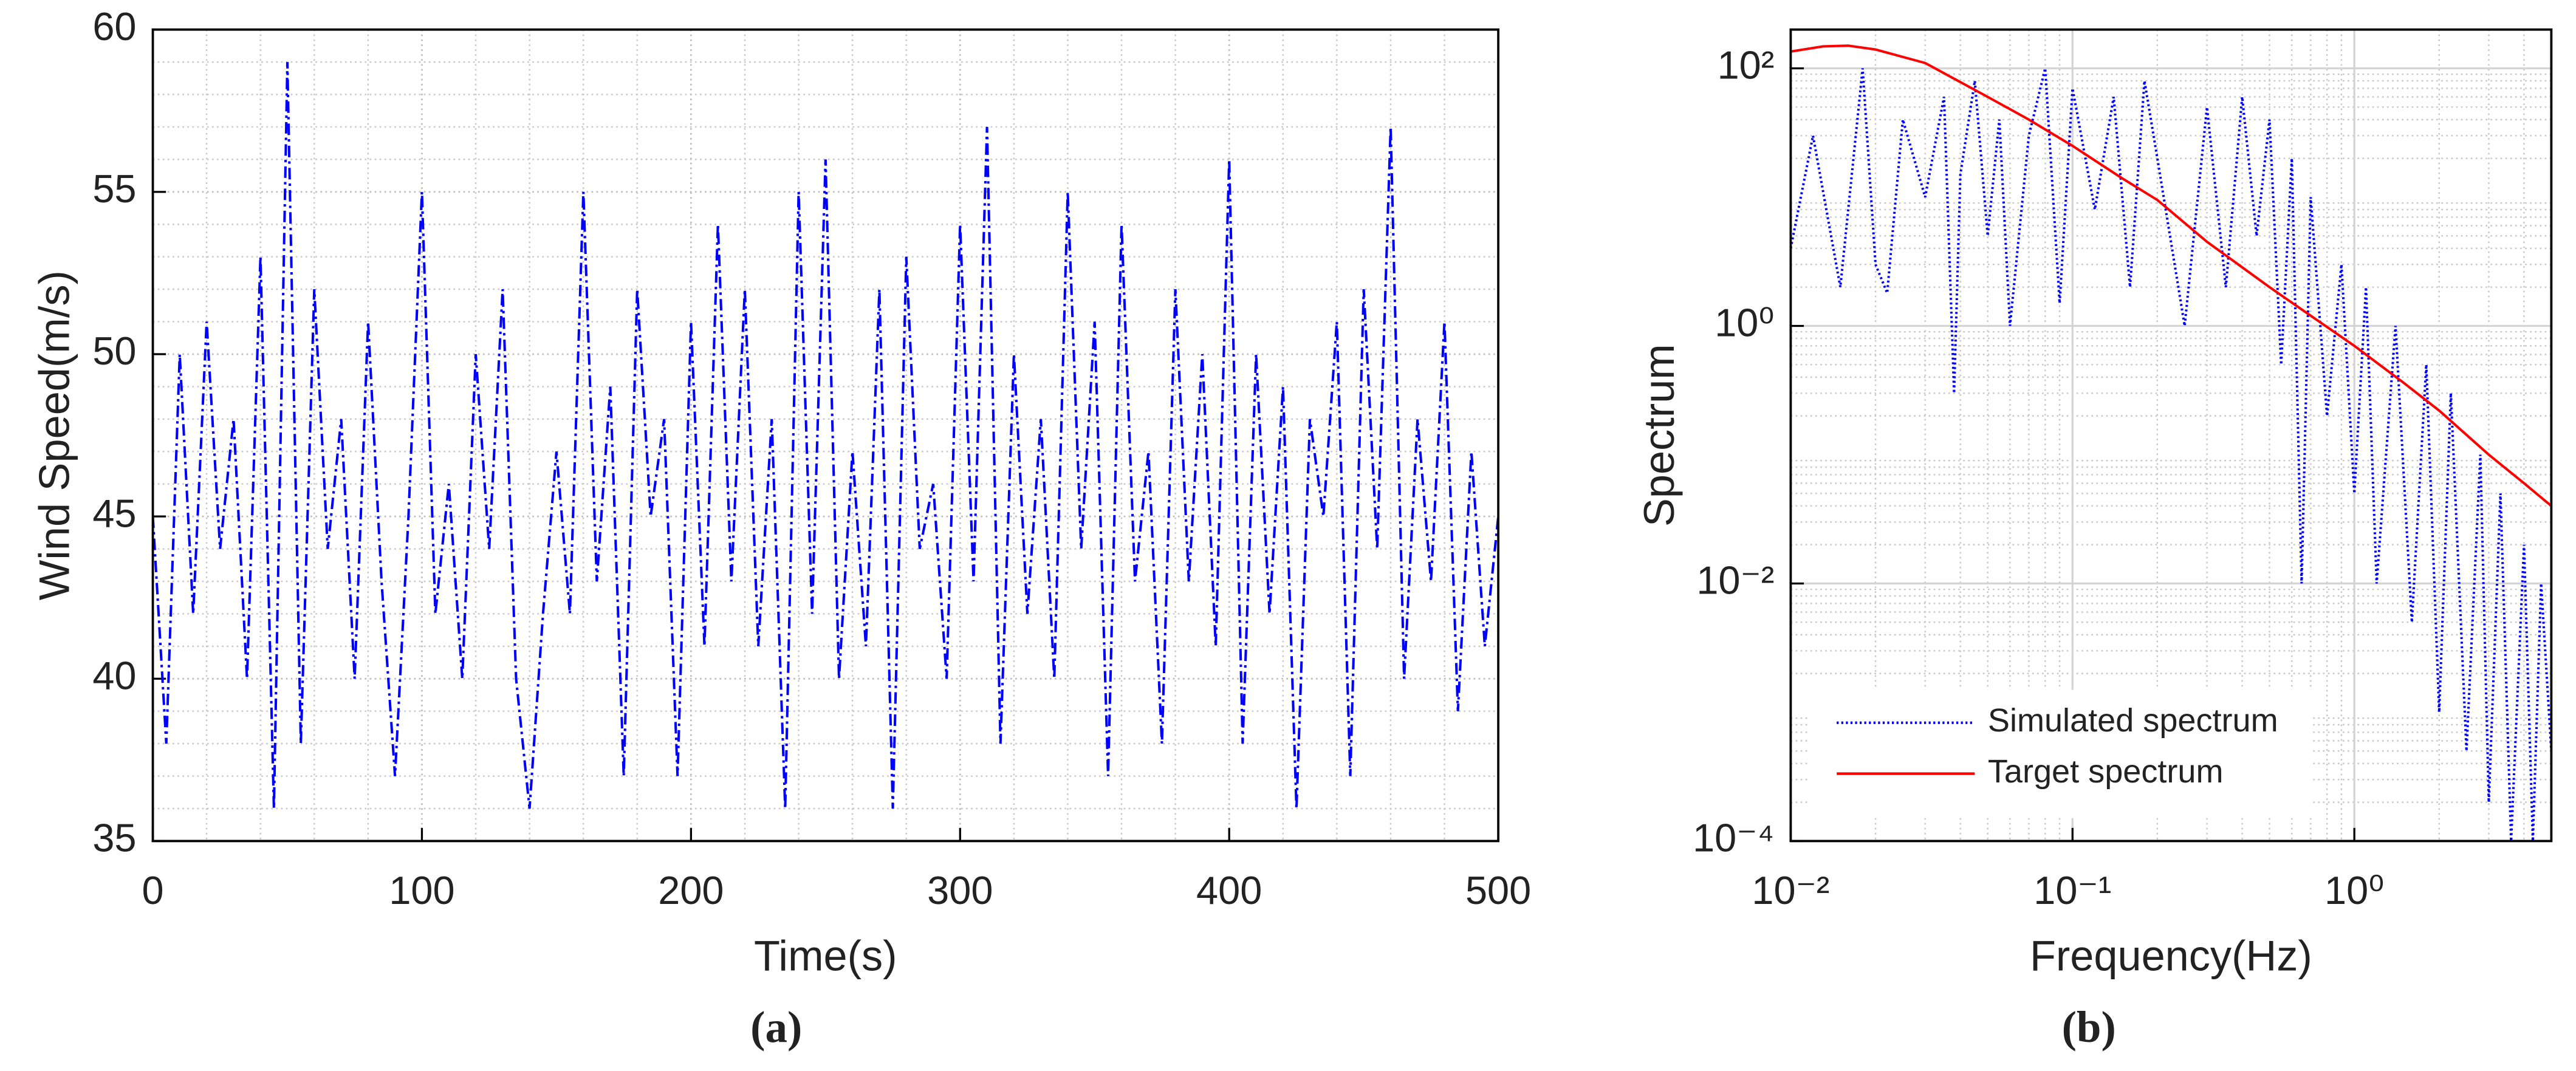  Describe the element at coordinates (960, 890) in the screenshot. I see `x-tick-label: 300` at that location.